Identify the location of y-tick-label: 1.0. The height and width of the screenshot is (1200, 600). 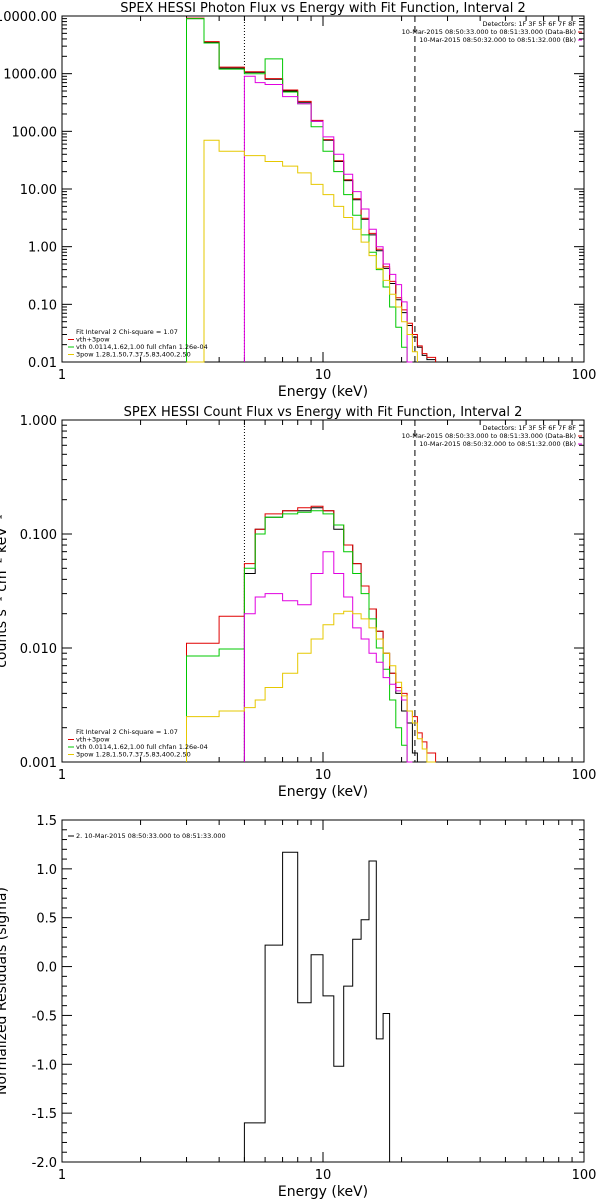
(46, 870).